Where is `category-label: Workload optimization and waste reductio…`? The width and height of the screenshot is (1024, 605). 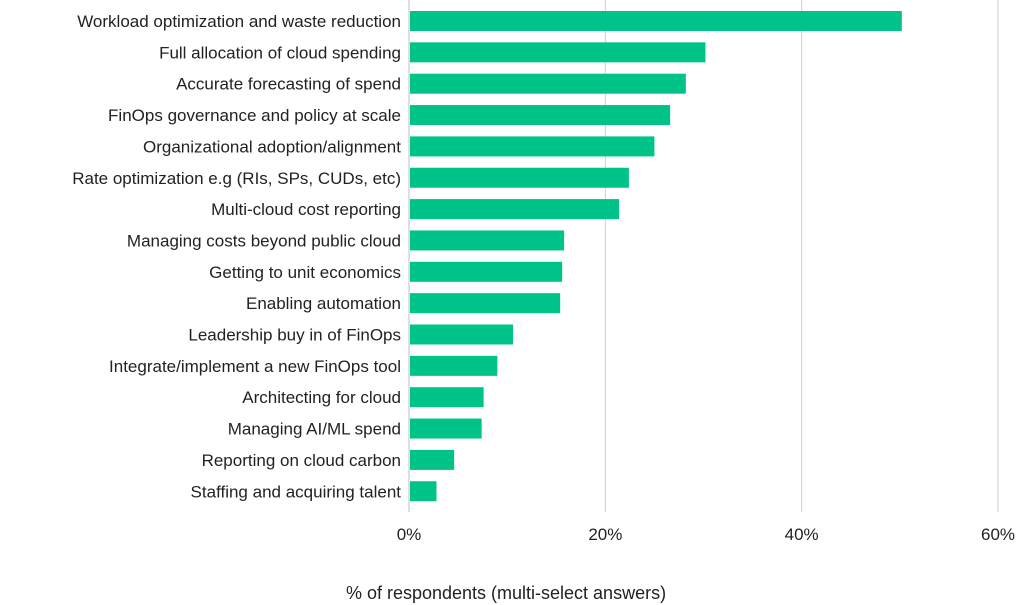 category-label: Workload optimization and waste reductio… is located at coordinates (239, 21).